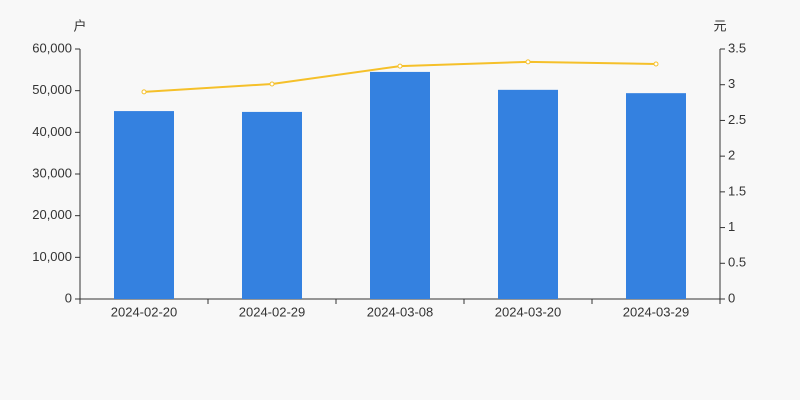  Describe the element at coordinates (400, 311) in the screenshot. I see `x-tick-label: 2024-03-08` at that location.